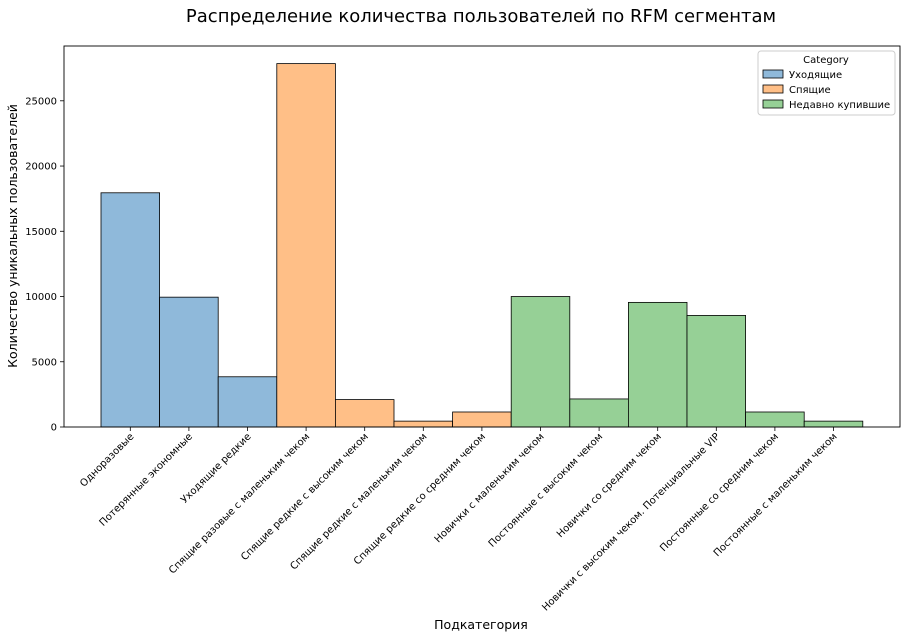 Image resolution: width=906 pixels, height=638 pixels. I want to click on legend-label-1: Спящие, so click(810, 90).